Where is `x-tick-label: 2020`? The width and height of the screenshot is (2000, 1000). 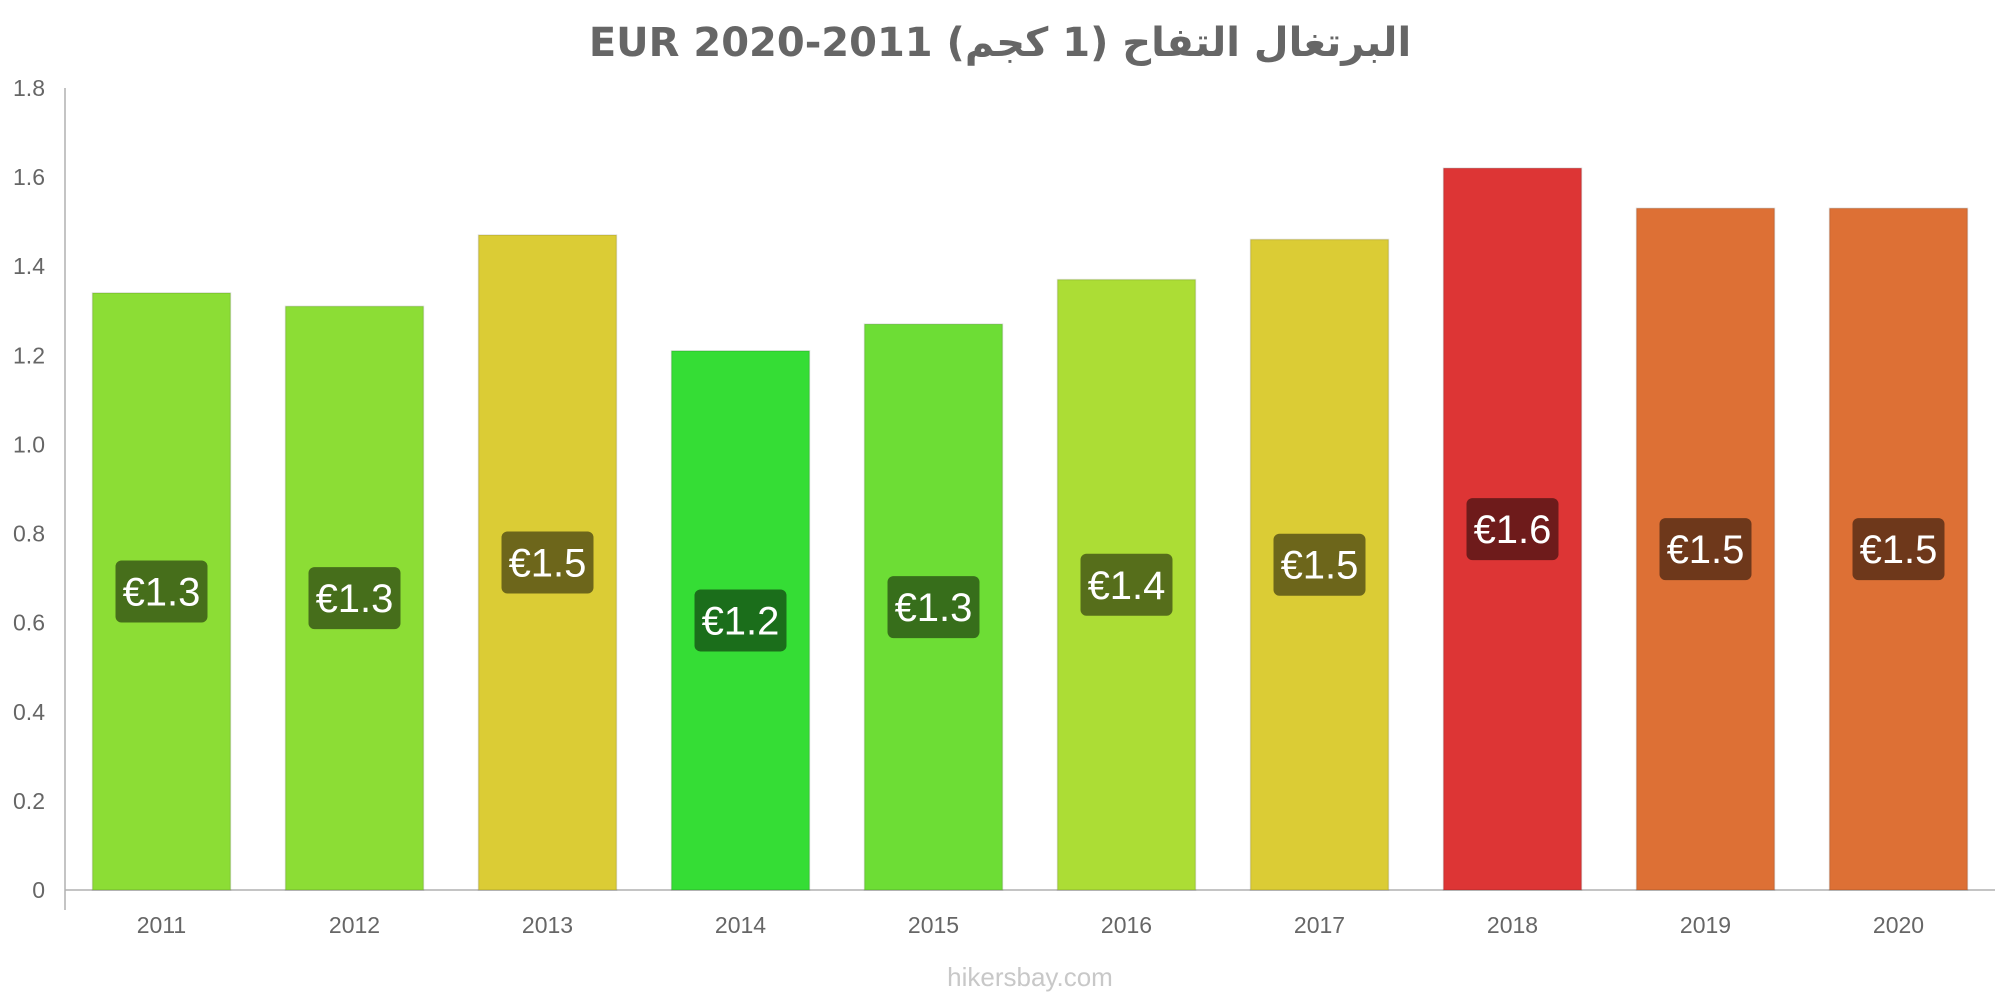
x-tick-label: 2020 is located at coordinates (1898, 925).